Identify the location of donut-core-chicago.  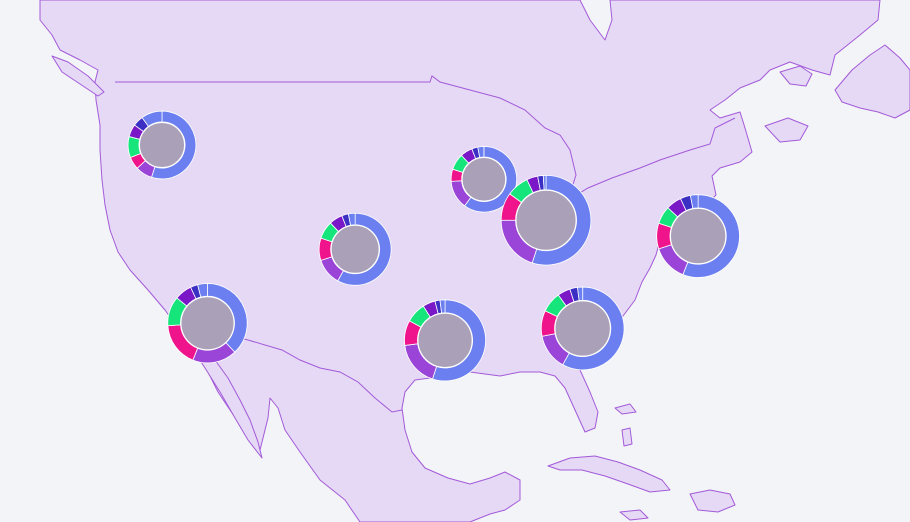
(546, 220).